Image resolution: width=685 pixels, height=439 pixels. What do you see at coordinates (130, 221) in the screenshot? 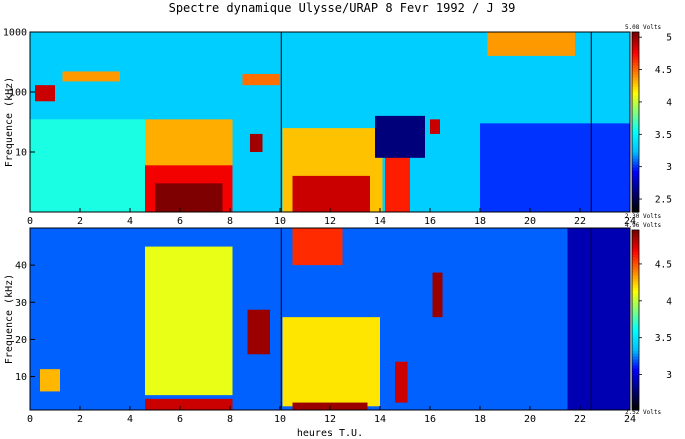
I see `top-x-tick-label: 4` at bounding box center [130, 221].